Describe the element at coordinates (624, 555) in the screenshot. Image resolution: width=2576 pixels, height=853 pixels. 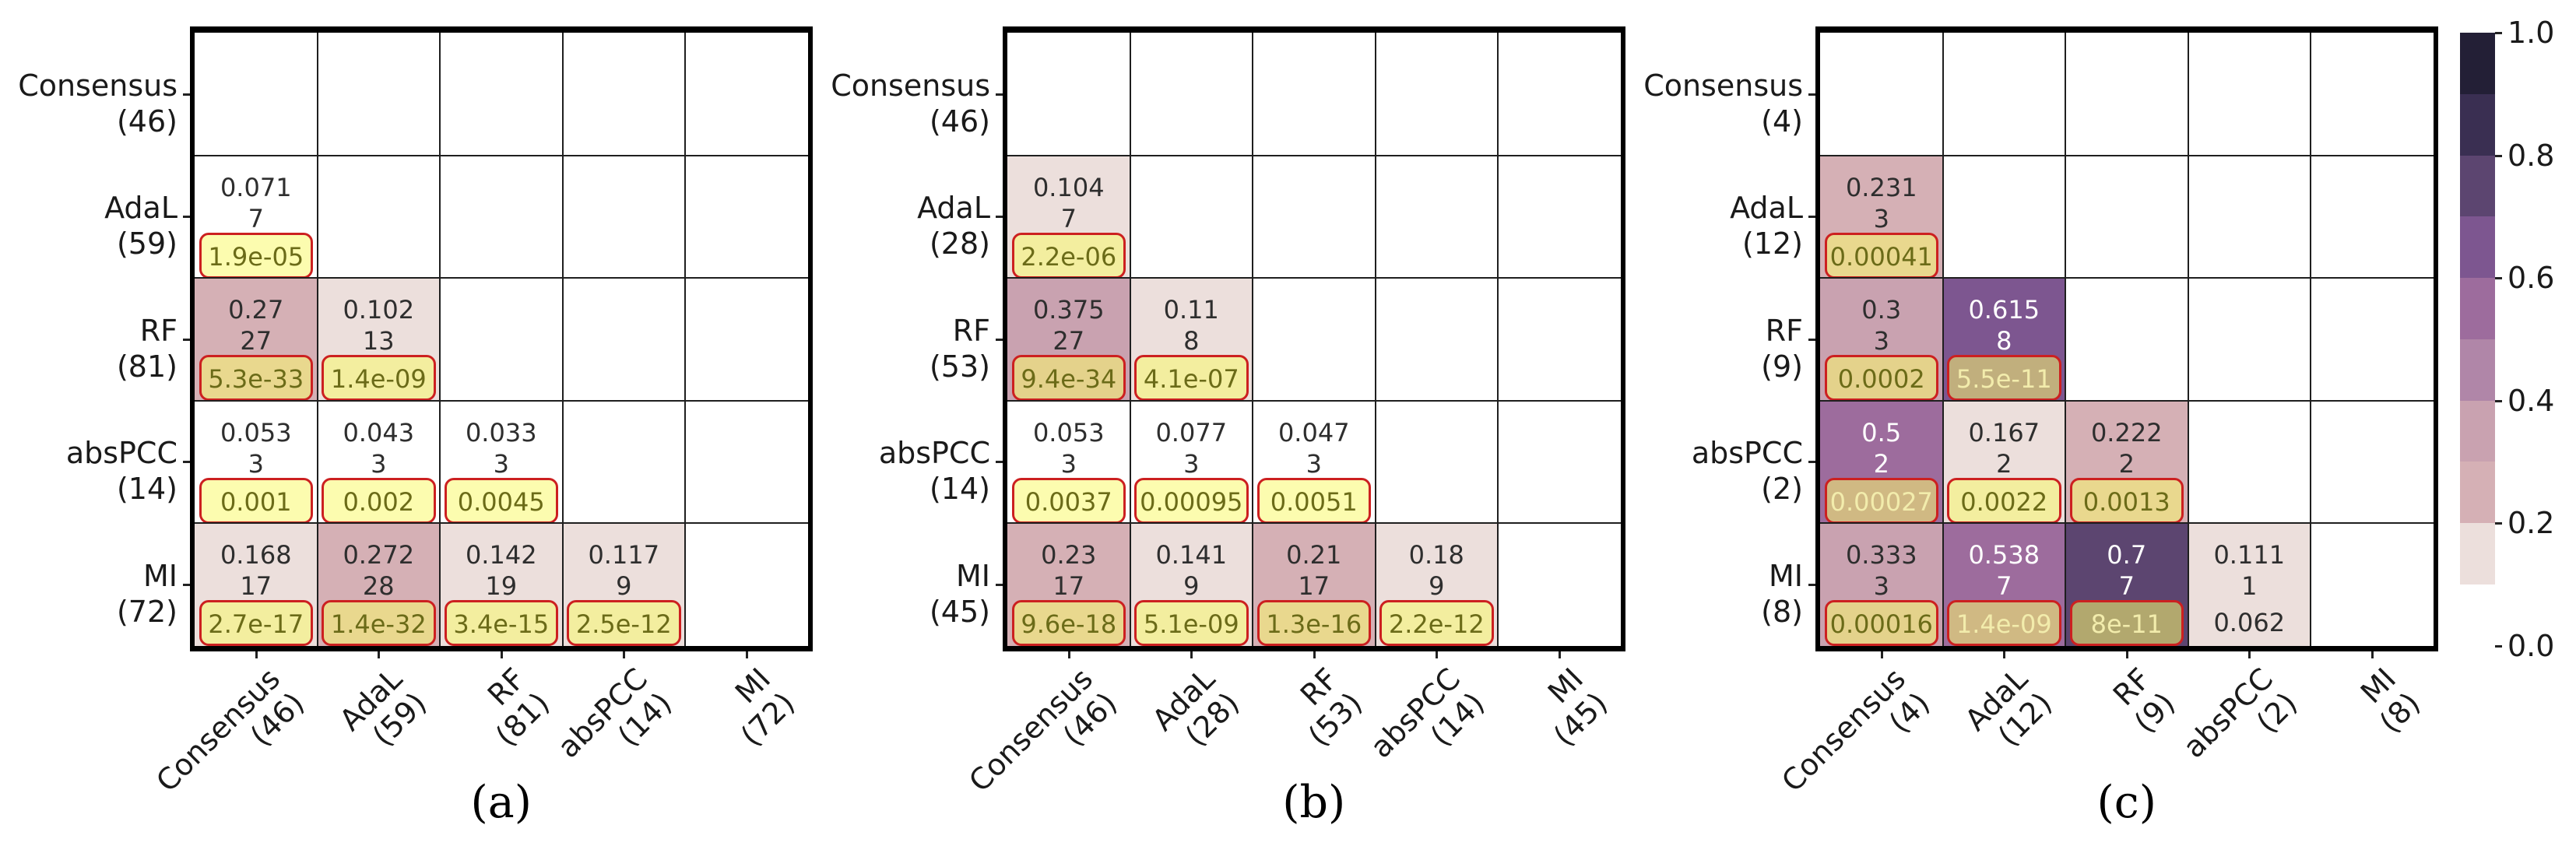
I see `cell-jaccard-value: 0.117` at that location.